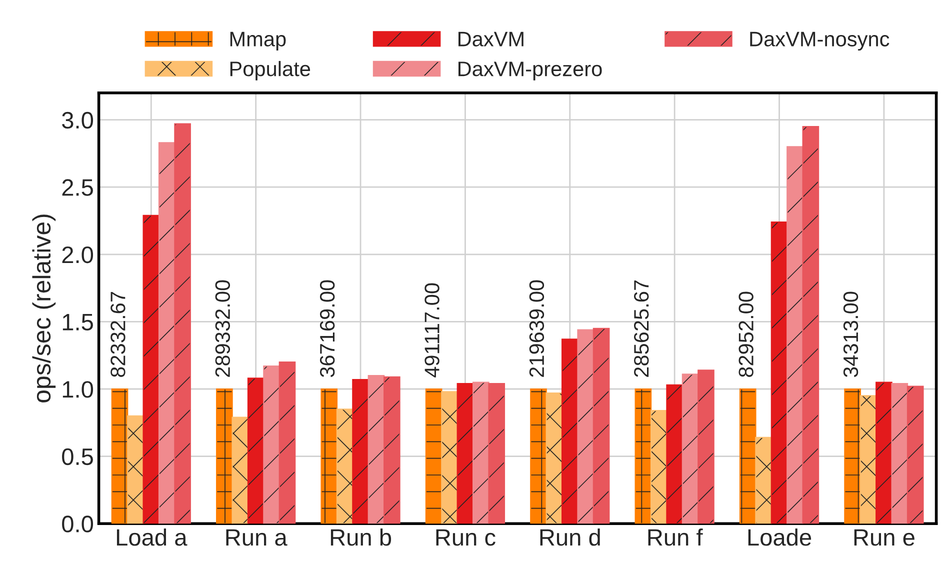  Describe the element at coordinates (491, 39) in the screenshot. I see `legend-label: DaxVM` at that location.